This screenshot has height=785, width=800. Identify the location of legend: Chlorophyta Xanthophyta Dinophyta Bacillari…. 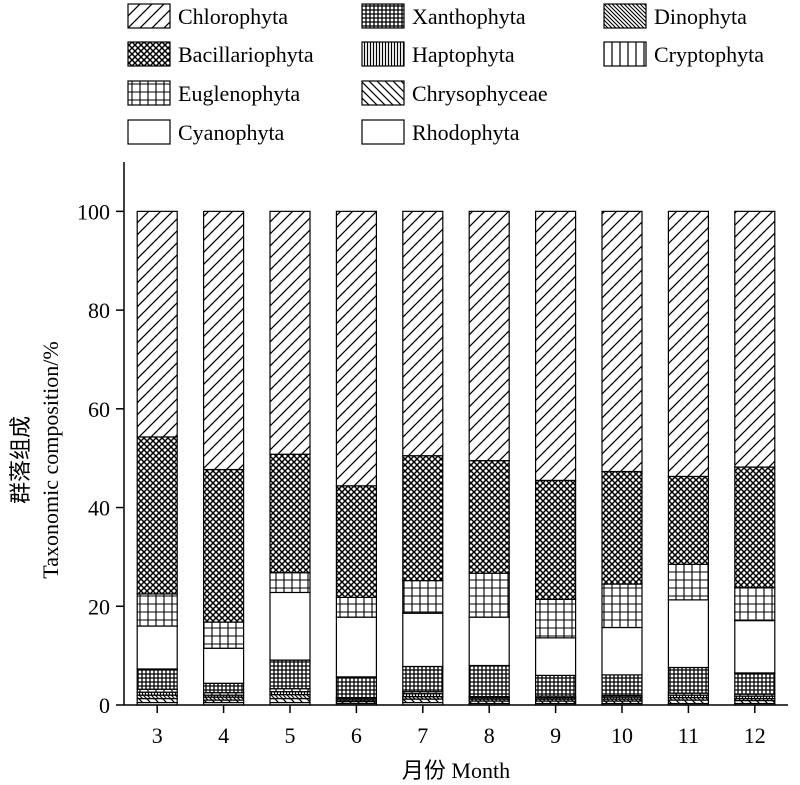
(445, 74).